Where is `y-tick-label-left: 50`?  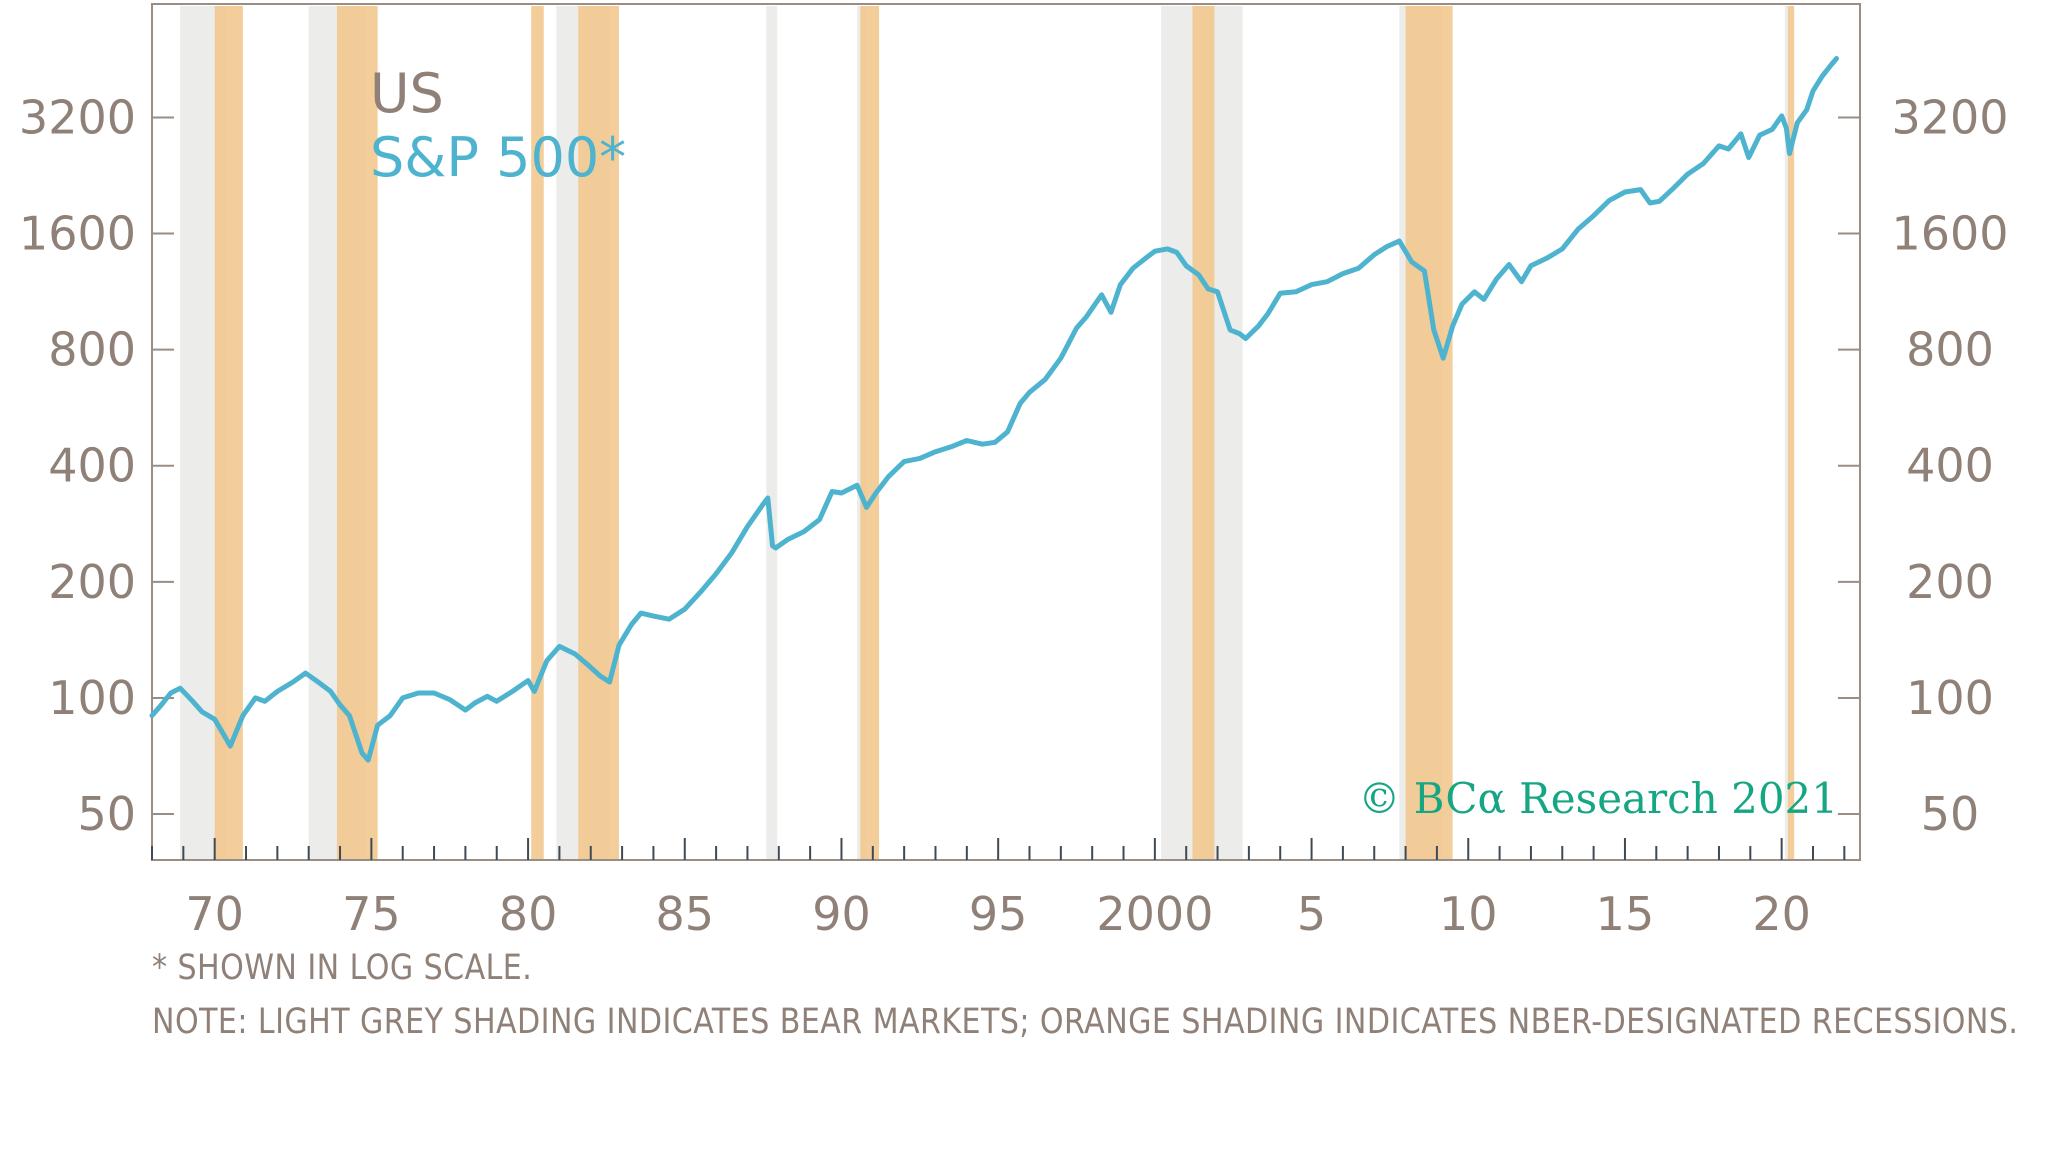
y-tick-label-left: 50 is located at coordinates (106, 814).